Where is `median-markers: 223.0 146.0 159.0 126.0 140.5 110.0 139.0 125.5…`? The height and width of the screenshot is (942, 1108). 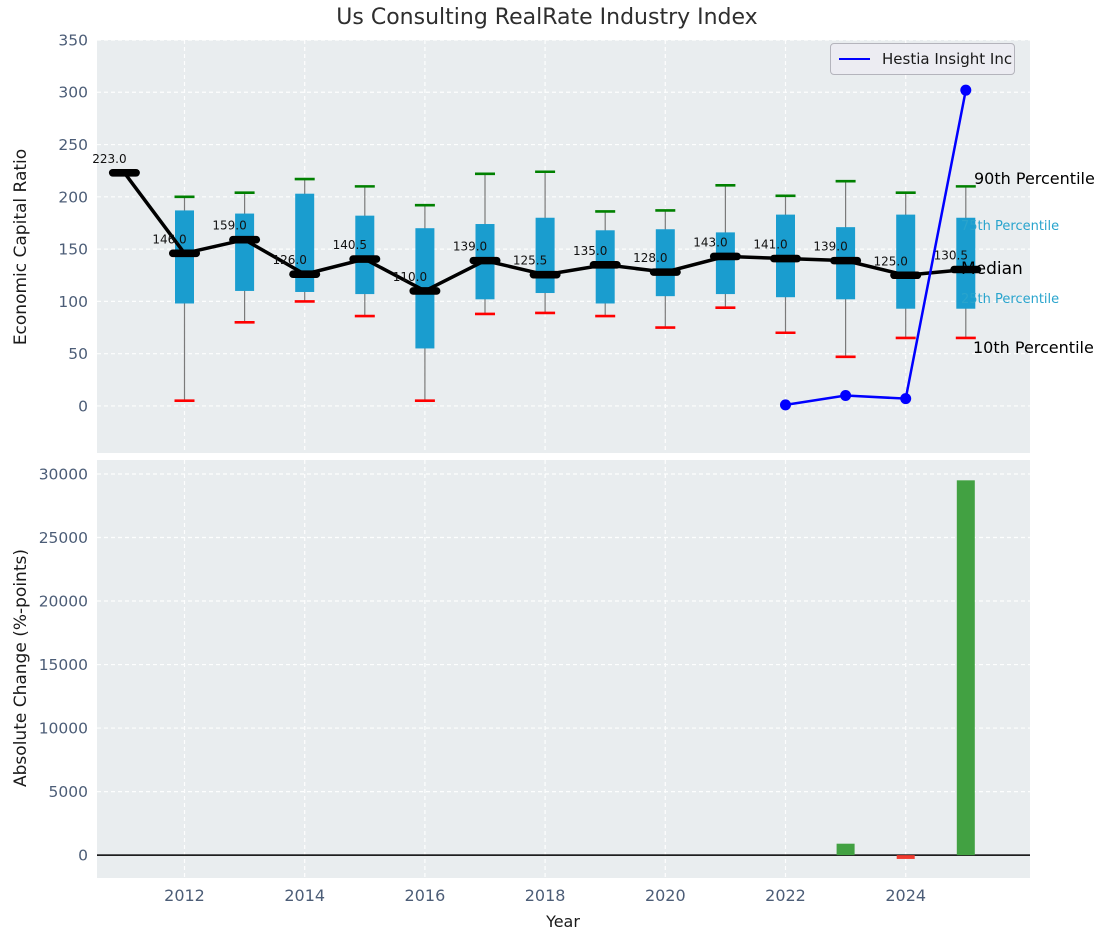
median-markers: 223.0 146.0 159.0 126.0 140.5 110.0 139.0 125.5… is located at coordinates (537, 223).